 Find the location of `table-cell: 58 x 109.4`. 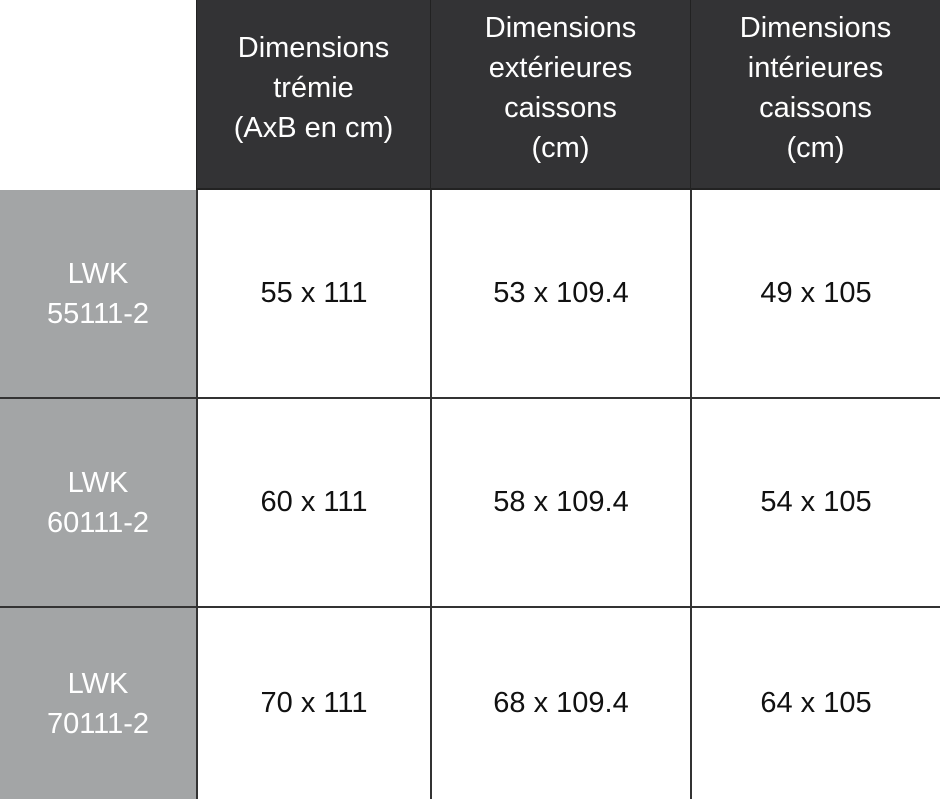

table-cell: 58 x 109.4 is located at coordinates (560, 503).